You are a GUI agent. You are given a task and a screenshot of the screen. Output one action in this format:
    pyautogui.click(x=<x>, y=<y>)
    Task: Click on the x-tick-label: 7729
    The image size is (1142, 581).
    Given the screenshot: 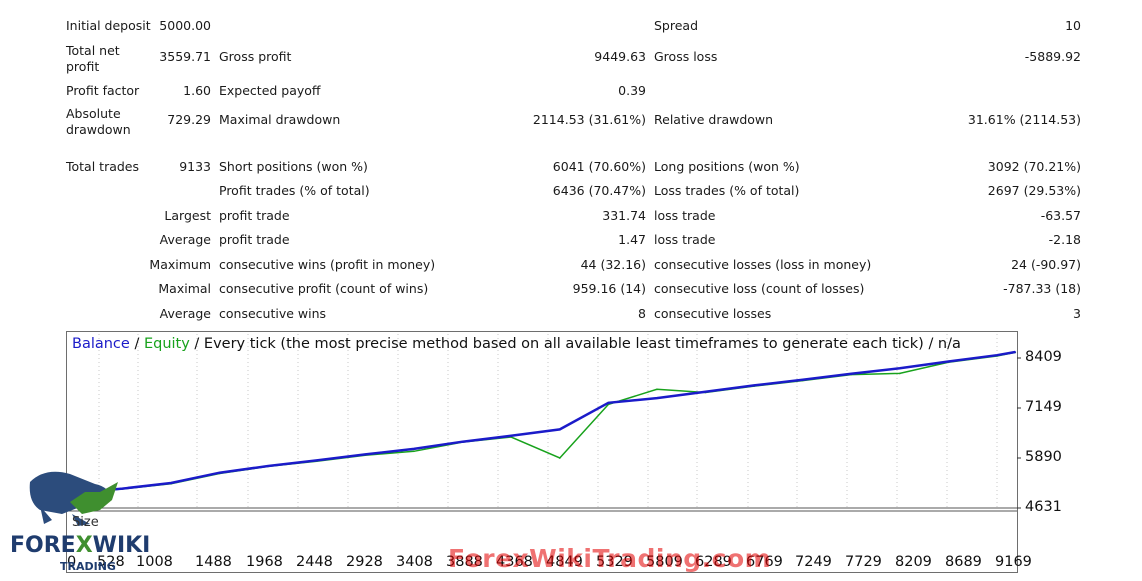 What is the action you would take?
    pyautogui.click(x=863, y=562)
    